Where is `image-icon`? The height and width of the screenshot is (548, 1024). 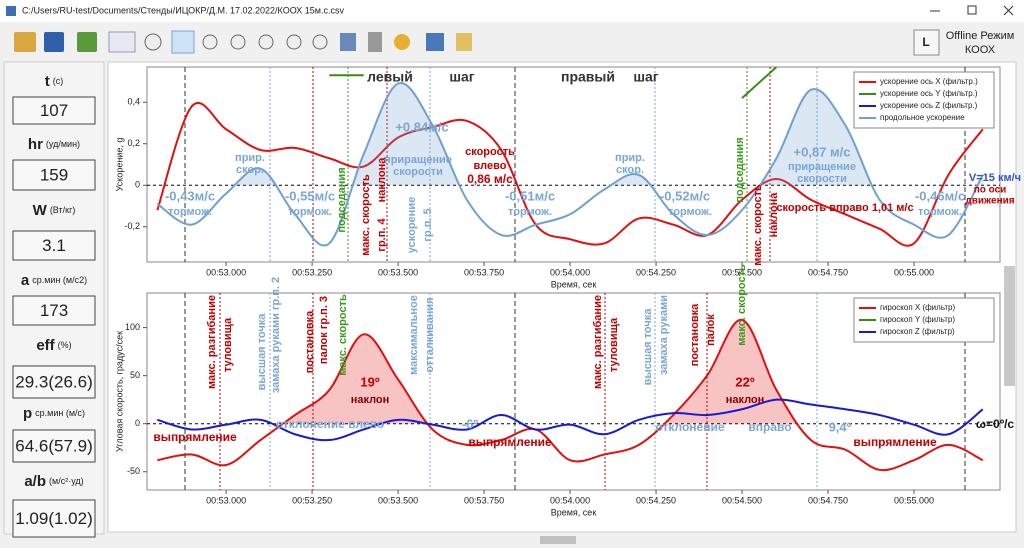 image-icon is located at coordinates (435, 42).